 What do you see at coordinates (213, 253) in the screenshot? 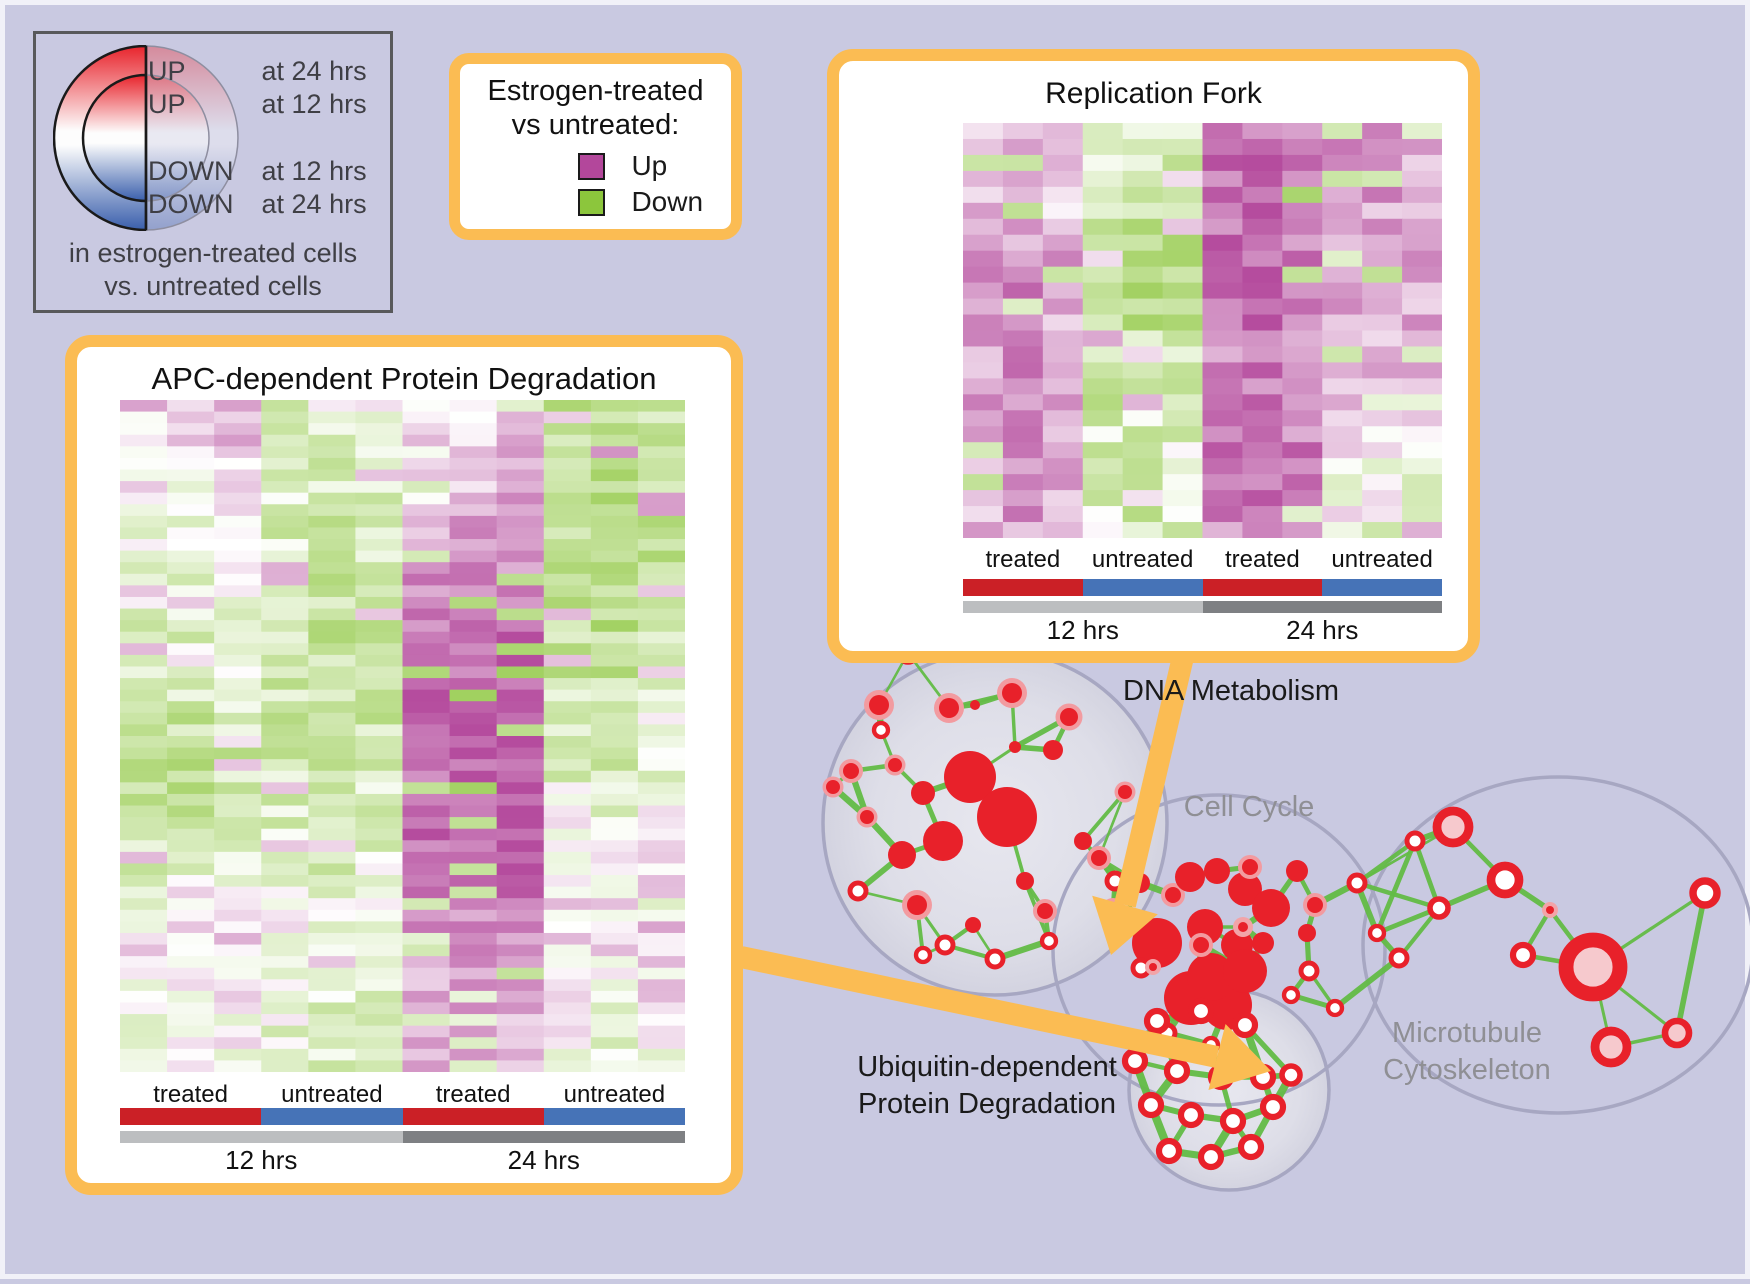
I see `legend-footnote-line1: in estrogen-treated cells` at bounding box center [213, 253].